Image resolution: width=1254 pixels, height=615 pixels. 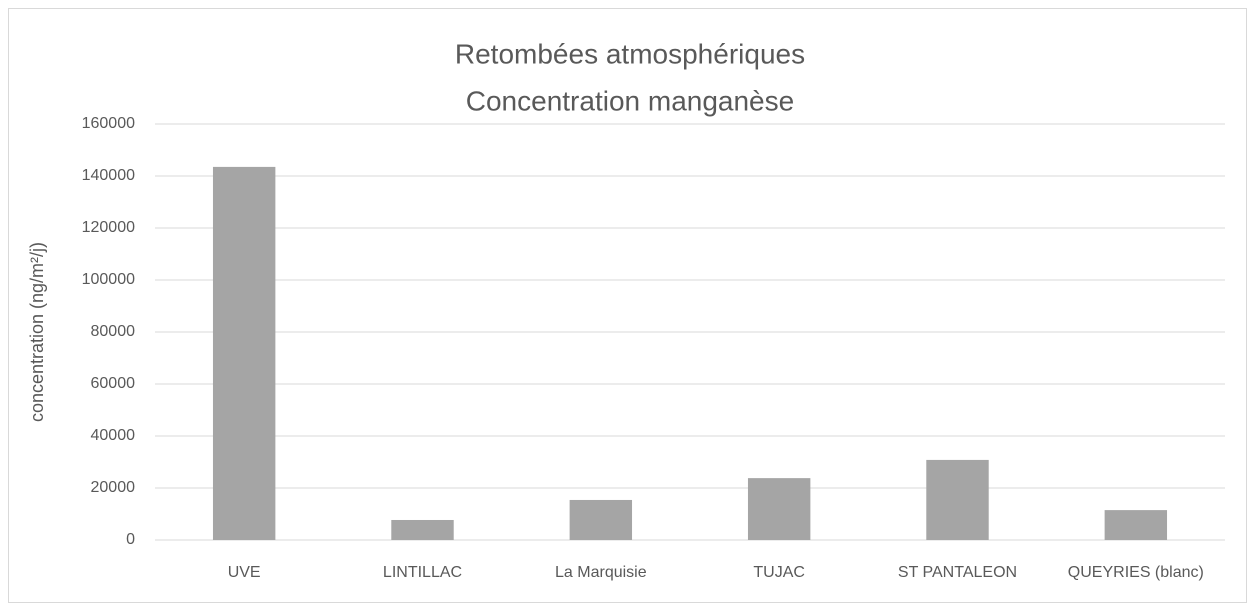 I want to click on y-tick-label: 20000, so click(x=113, y=487).